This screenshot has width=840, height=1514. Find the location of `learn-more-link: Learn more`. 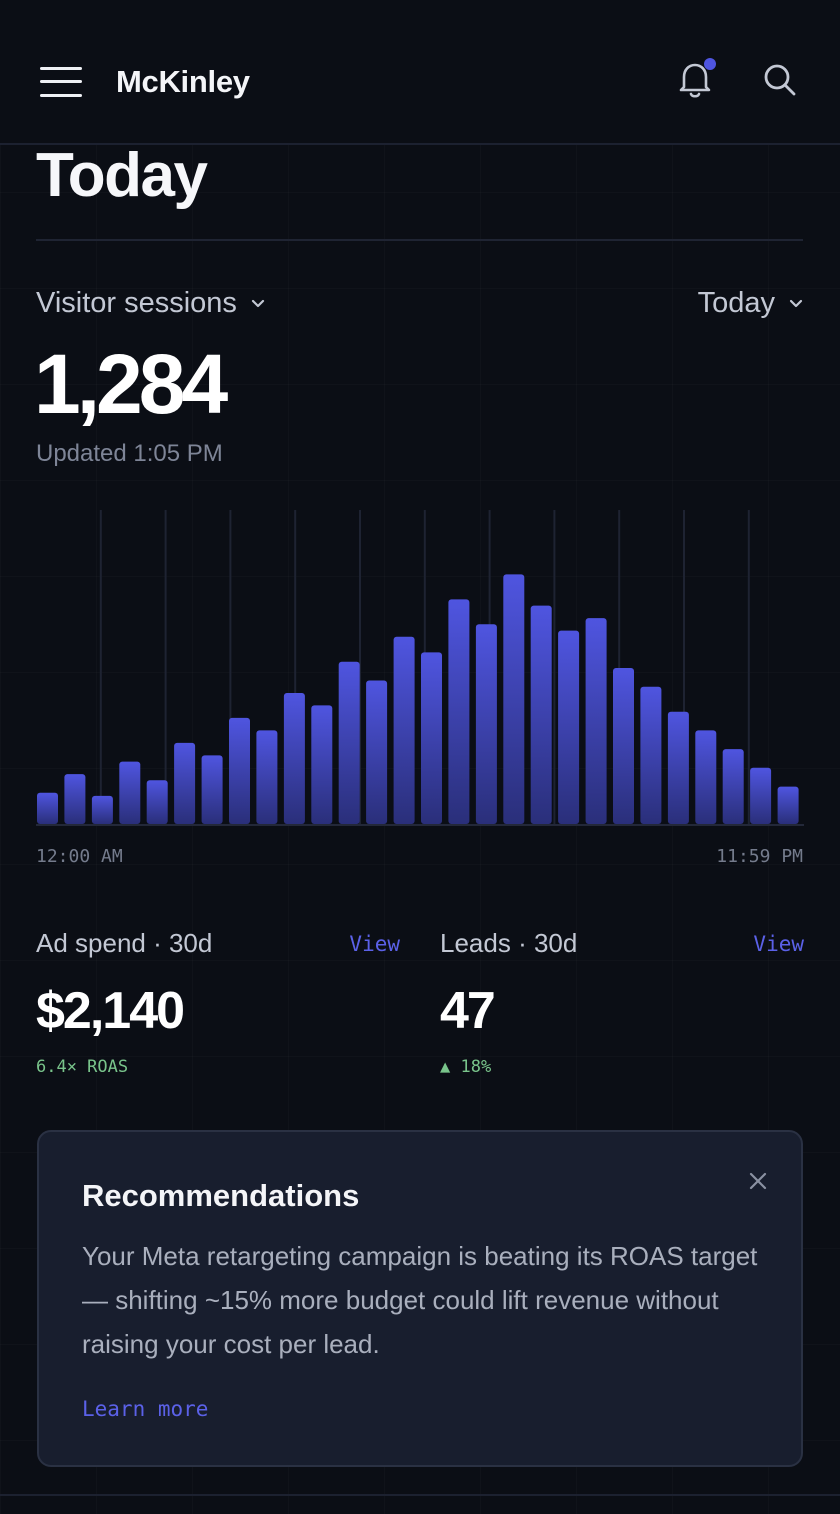

learn-more-link: Learn more is located at coordinates (145, 1409).